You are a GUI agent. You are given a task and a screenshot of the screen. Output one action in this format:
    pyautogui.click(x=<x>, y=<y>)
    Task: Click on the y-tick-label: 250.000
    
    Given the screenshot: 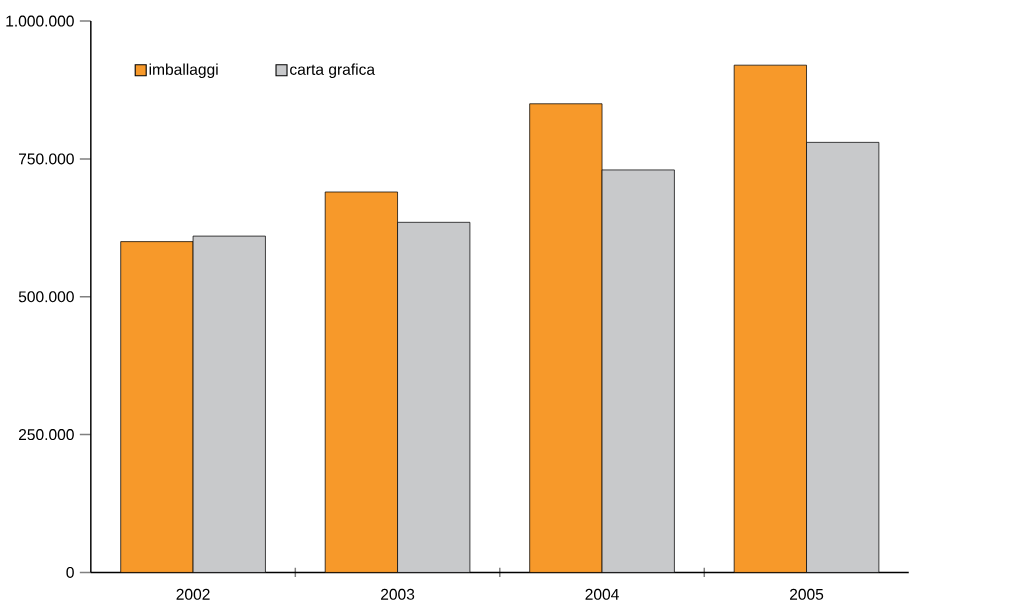 What is the action you would take?
    pyautogui.click(x=46, y=435)
    